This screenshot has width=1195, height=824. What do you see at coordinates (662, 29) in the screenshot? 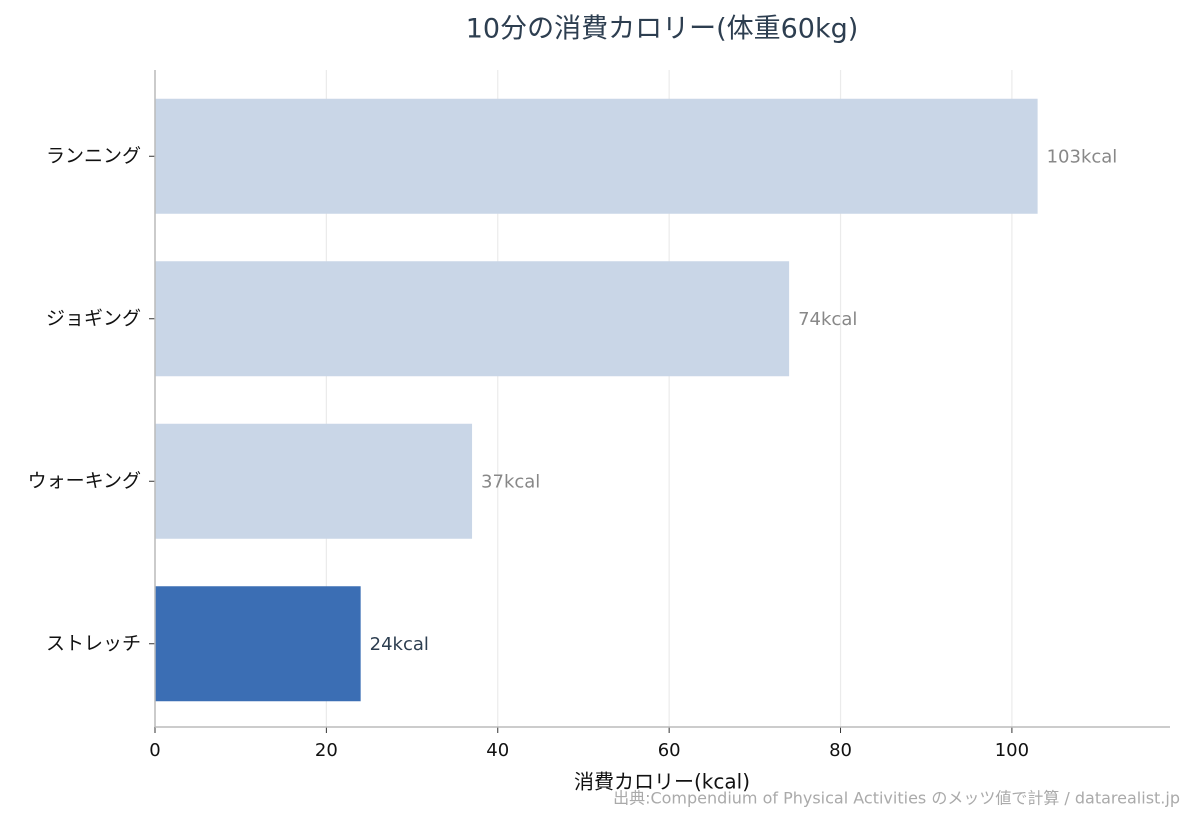
I see `chart-title: 10分の消費カロリー(体重60kg)` at bounding box center [662, 29].